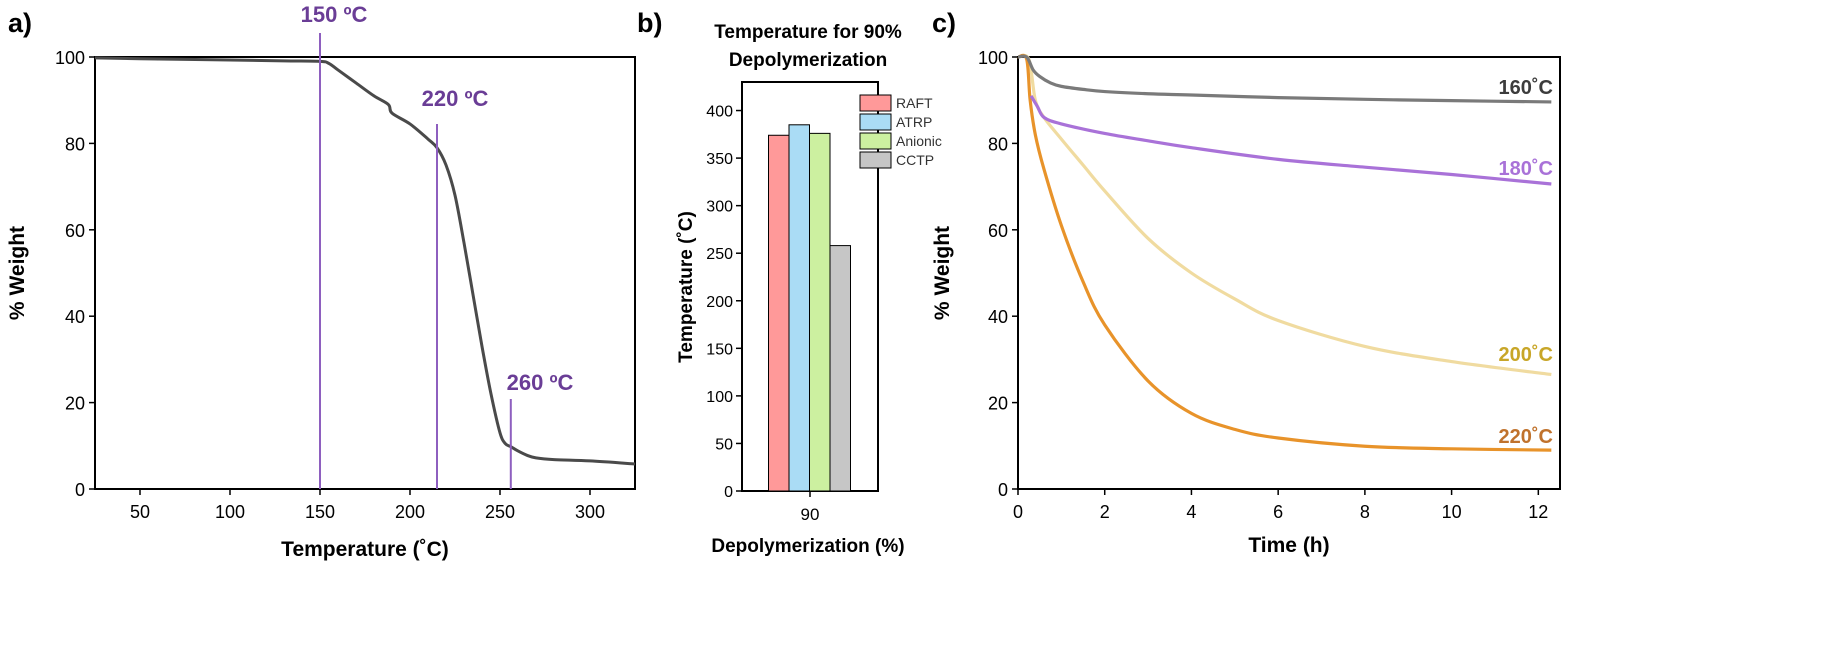 The height and width of the screenshot is (654, 1824). Describe the element at coordinates (1288, 545) in the screenshot. I see `x-axis-label: Time (h)` at that location.